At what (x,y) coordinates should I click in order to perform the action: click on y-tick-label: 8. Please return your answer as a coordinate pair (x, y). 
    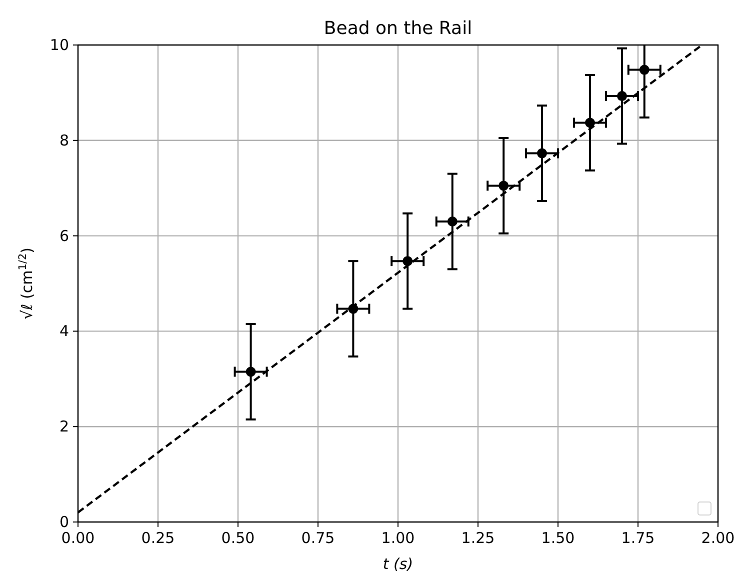
    Looking at the image, I should click on (64, 140).